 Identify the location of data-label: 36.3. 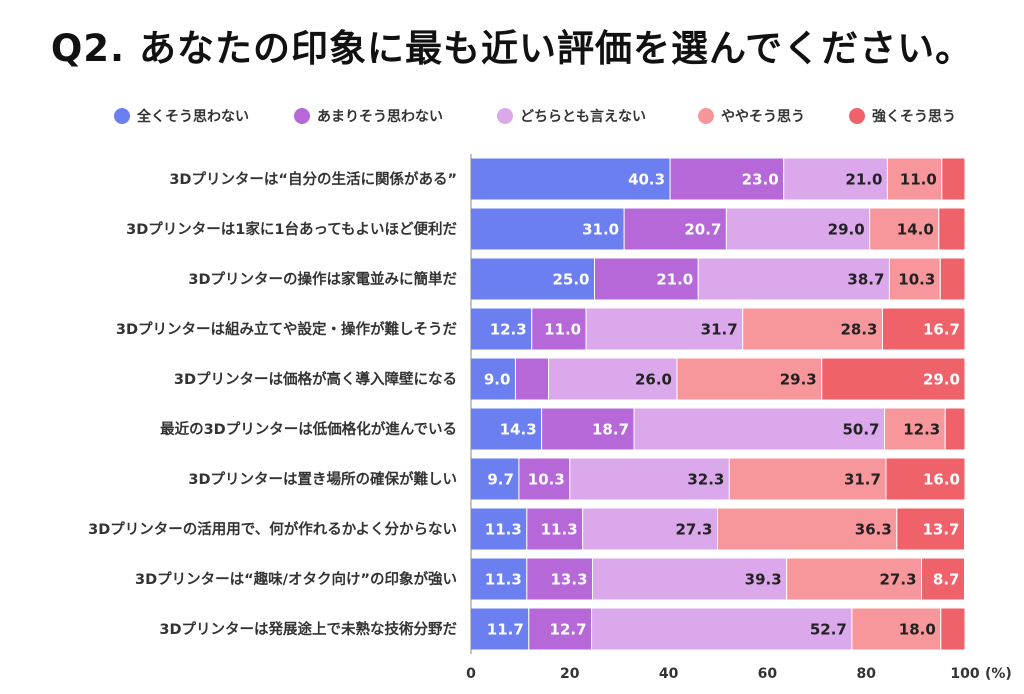
(873, 530).